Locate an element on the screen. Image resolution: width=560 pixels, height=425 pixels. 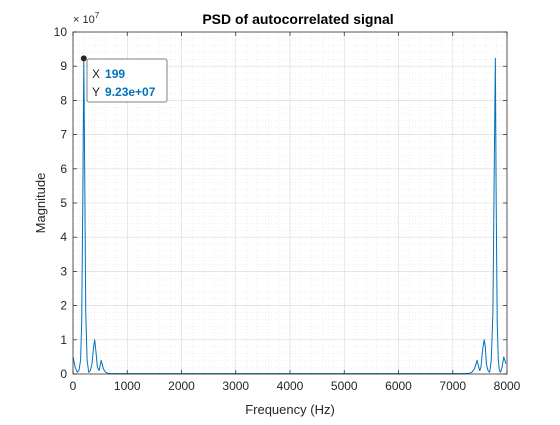
x-tick-labels: 0 1000 2000 3000 4000 5000 6000 7000 8000 is located at coordinates (295, 386).